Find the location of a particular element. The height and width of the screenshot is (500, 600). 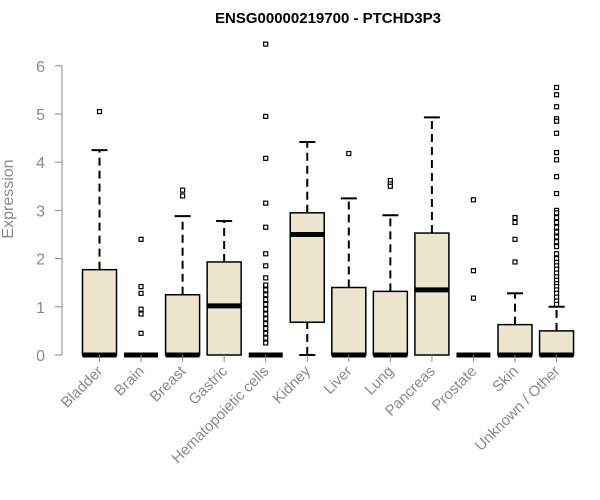

x-tick-label: Skin is located at coordinates (505, 379).